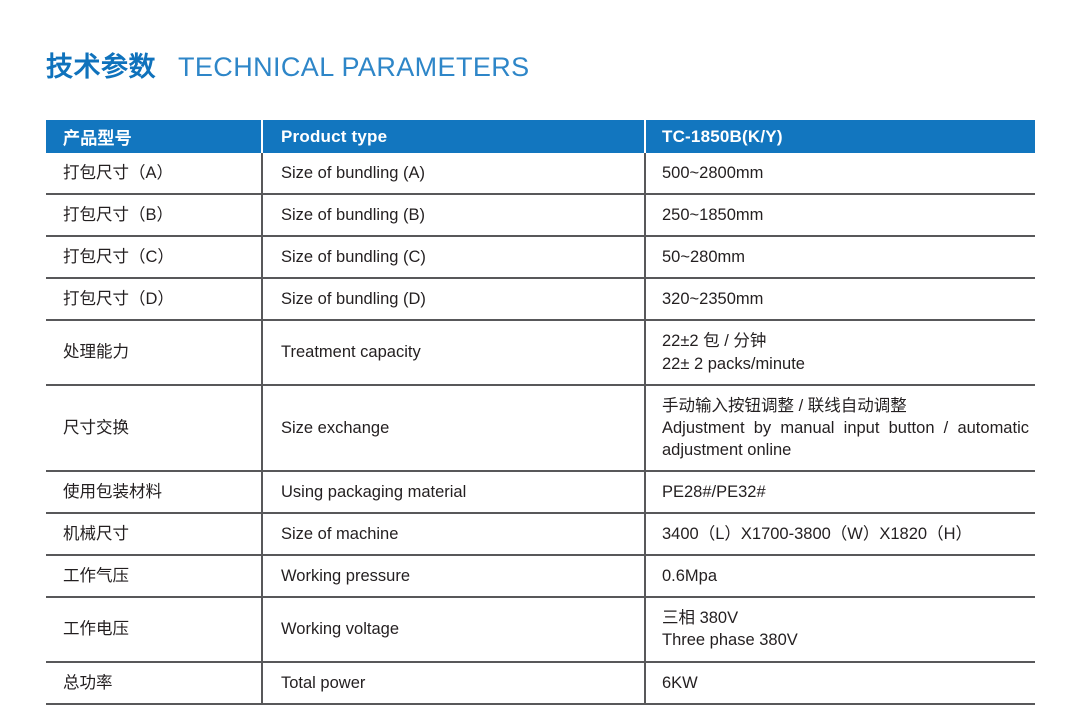  What do you see at coordinates (839, 174) in the screenshot?
I see `row-value: 500~2800mm` at bounding box center [839, 174].